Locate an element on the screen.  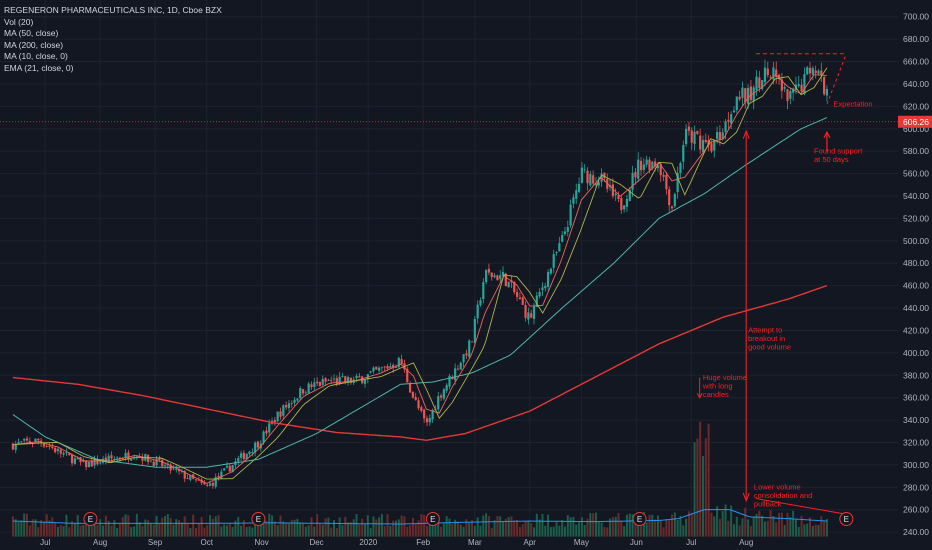
y-tick-label: 440.00 is located at coordinates (916, 308).